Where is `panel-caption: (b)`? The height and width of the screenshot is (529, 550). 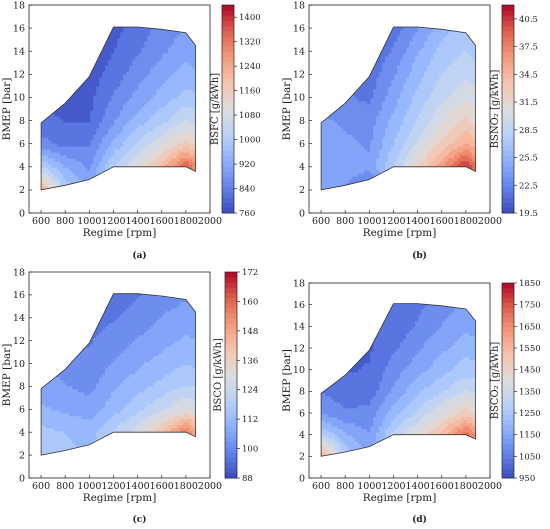
panel-caption: (b) is located at coordinates (419, 255).